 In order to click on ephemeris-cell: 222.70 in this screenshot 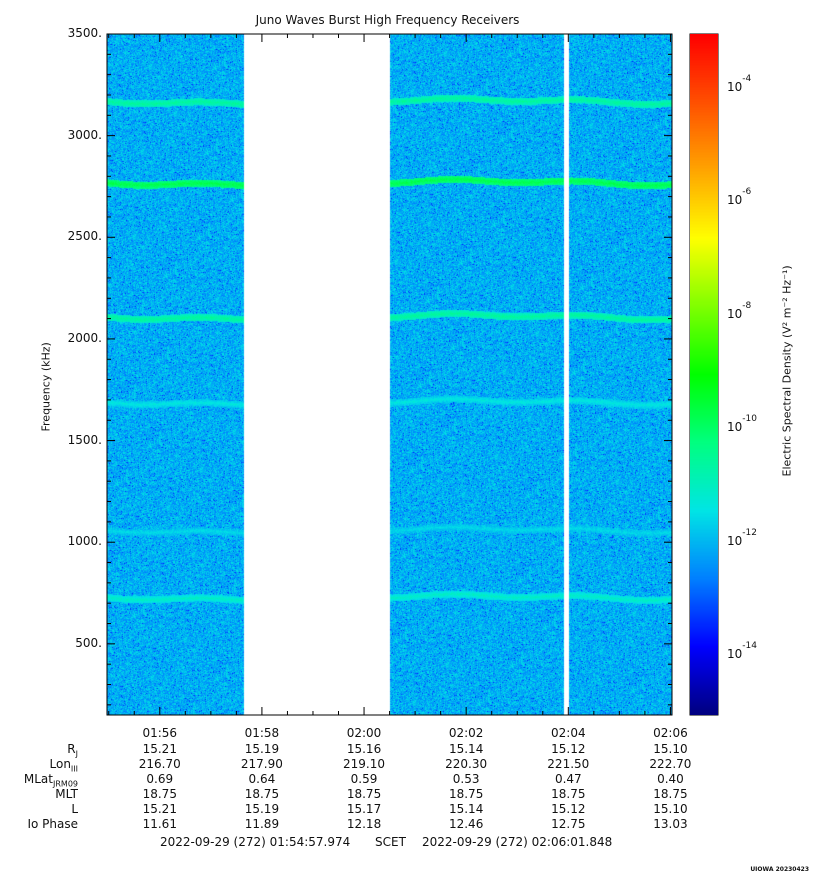, I will do `click(670, 764)`.